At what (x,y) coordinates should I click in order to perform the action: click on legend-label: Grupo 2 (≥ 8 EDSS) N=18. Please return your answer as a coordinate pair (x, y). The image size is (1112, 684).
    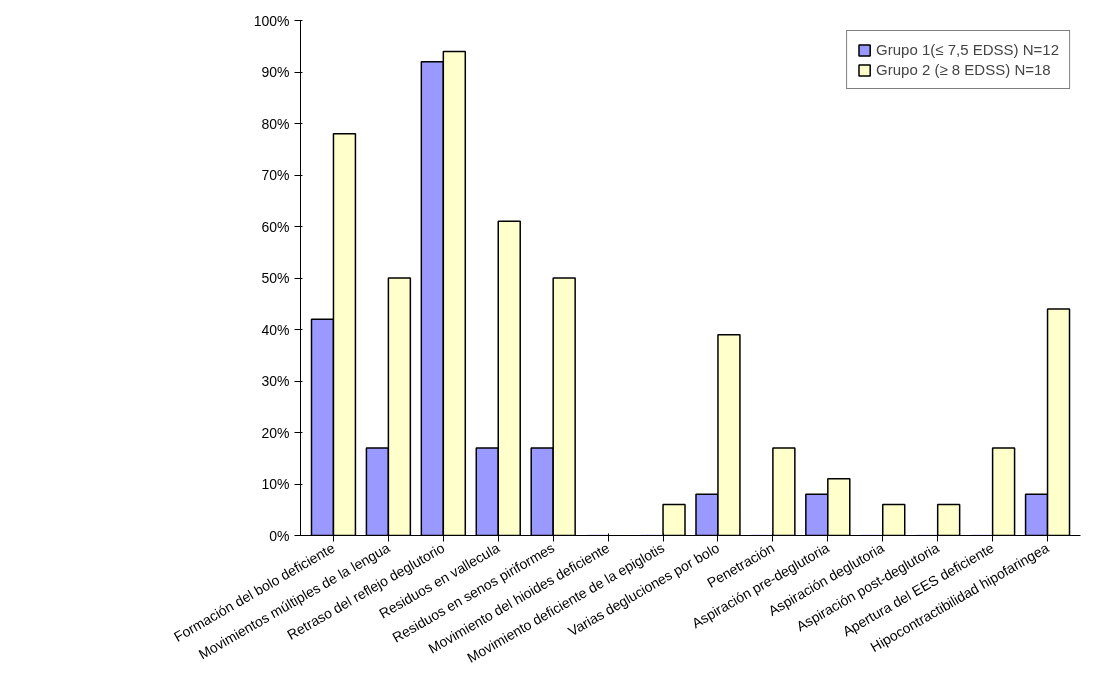
    Looking at the image, I should click on (963, 69).